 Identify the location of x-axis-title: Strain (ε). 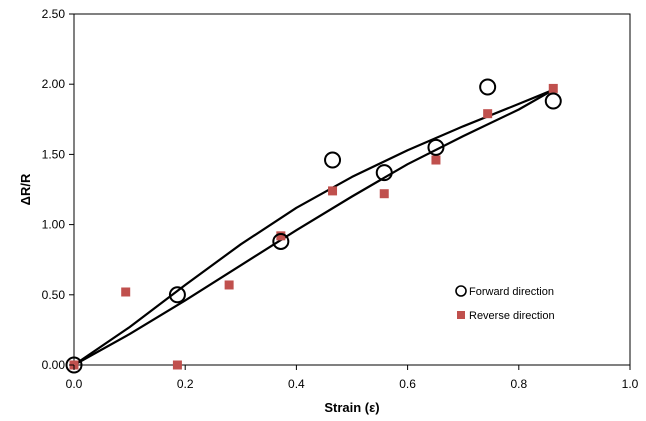
(351, 407).